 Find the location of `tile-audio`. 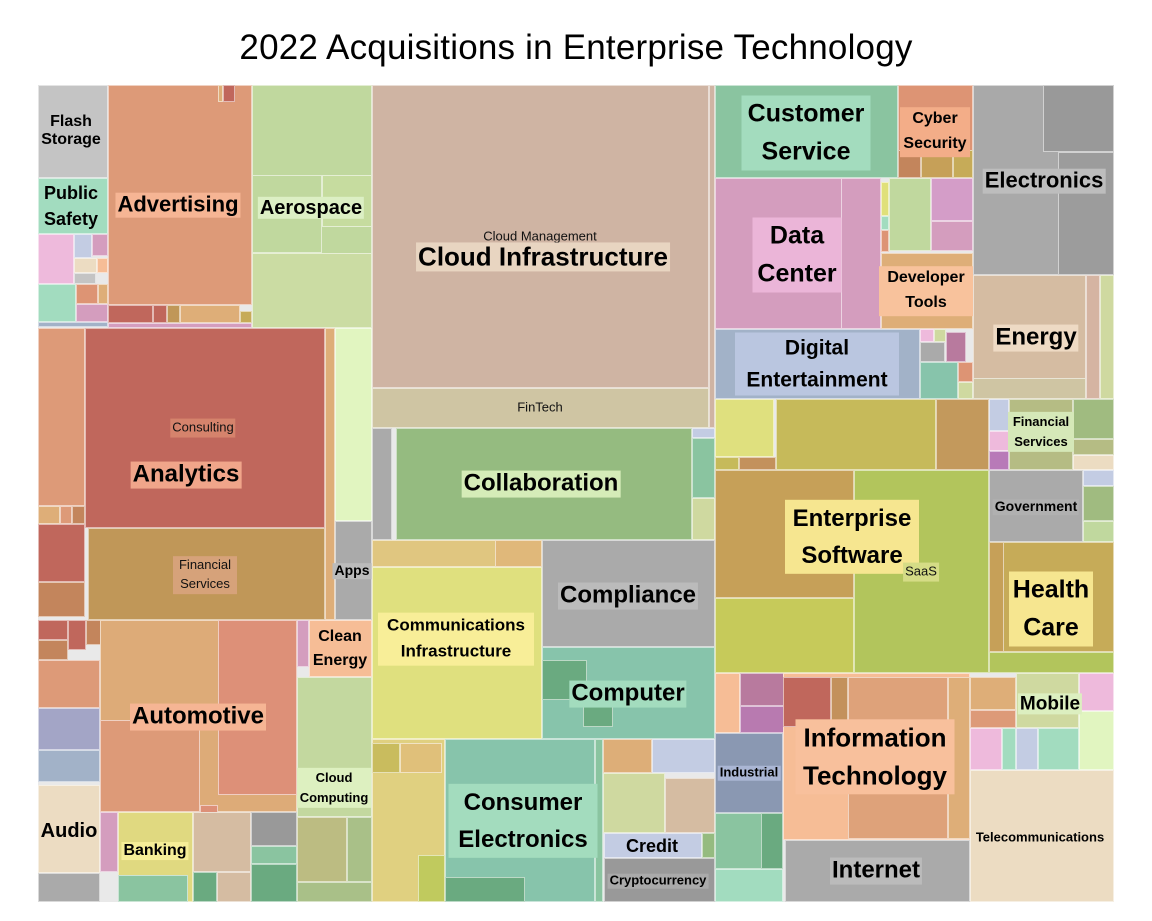

tile-audio is located at coordinates (69, 829).